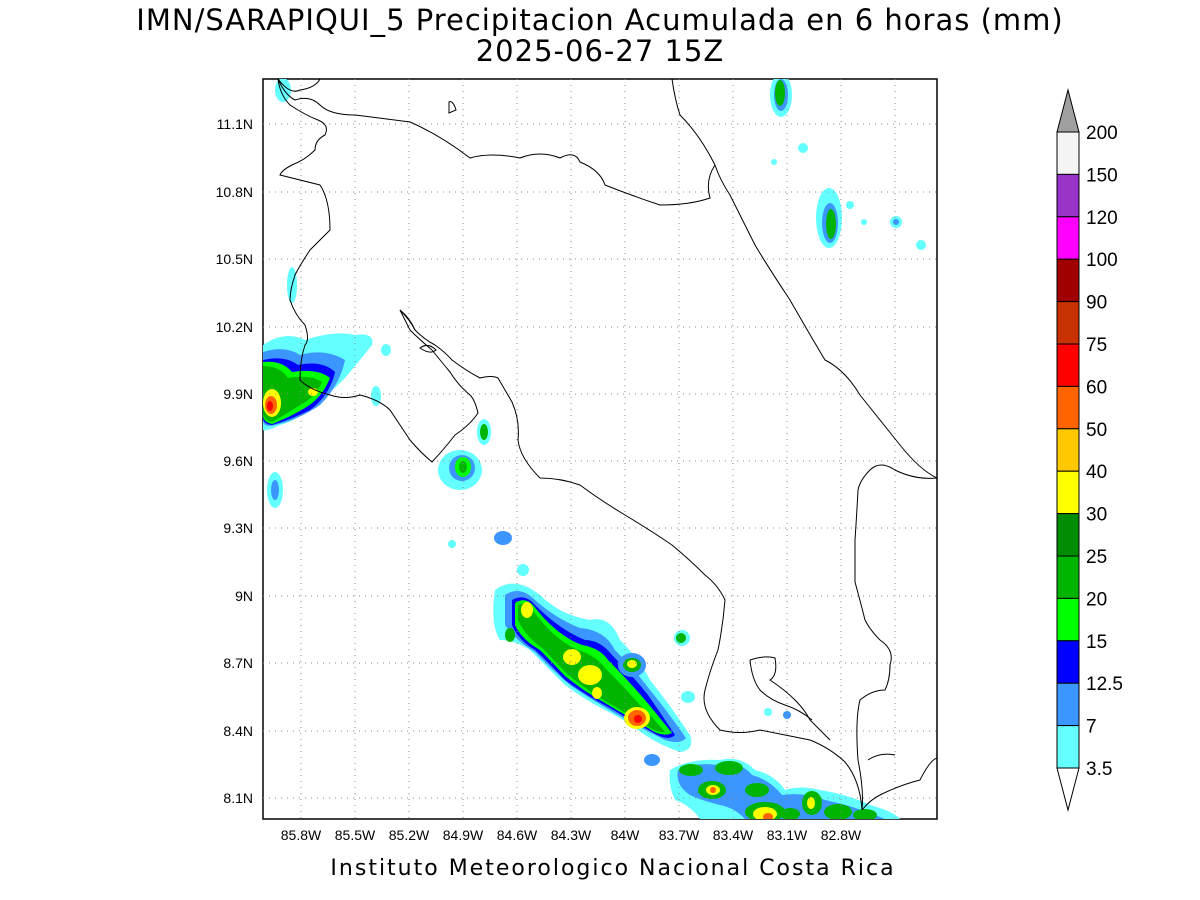  Describe the element at coordinates (1102, 175) in the screenshot. I see `colorbar-label: 150` at that location.